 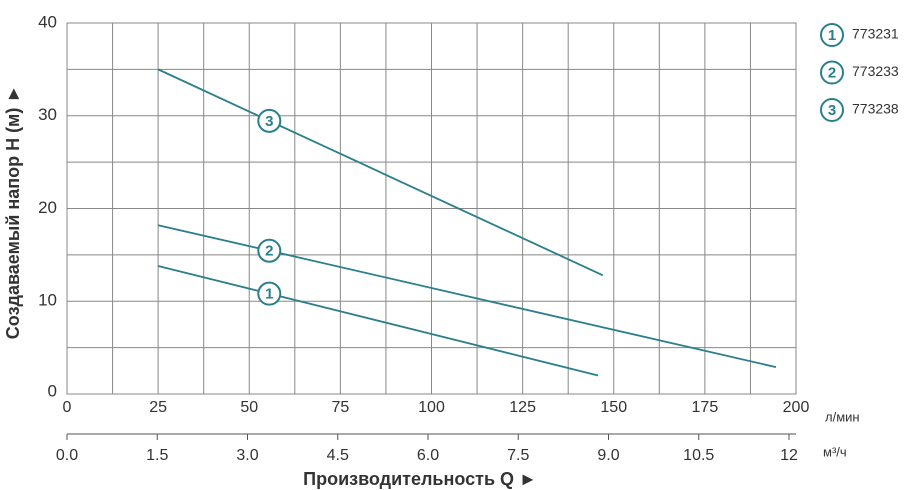 What do you see at coordinates (705, 407) in the screenshot?
I see `x-tick-label: 175` at bounding box center [705, 407].